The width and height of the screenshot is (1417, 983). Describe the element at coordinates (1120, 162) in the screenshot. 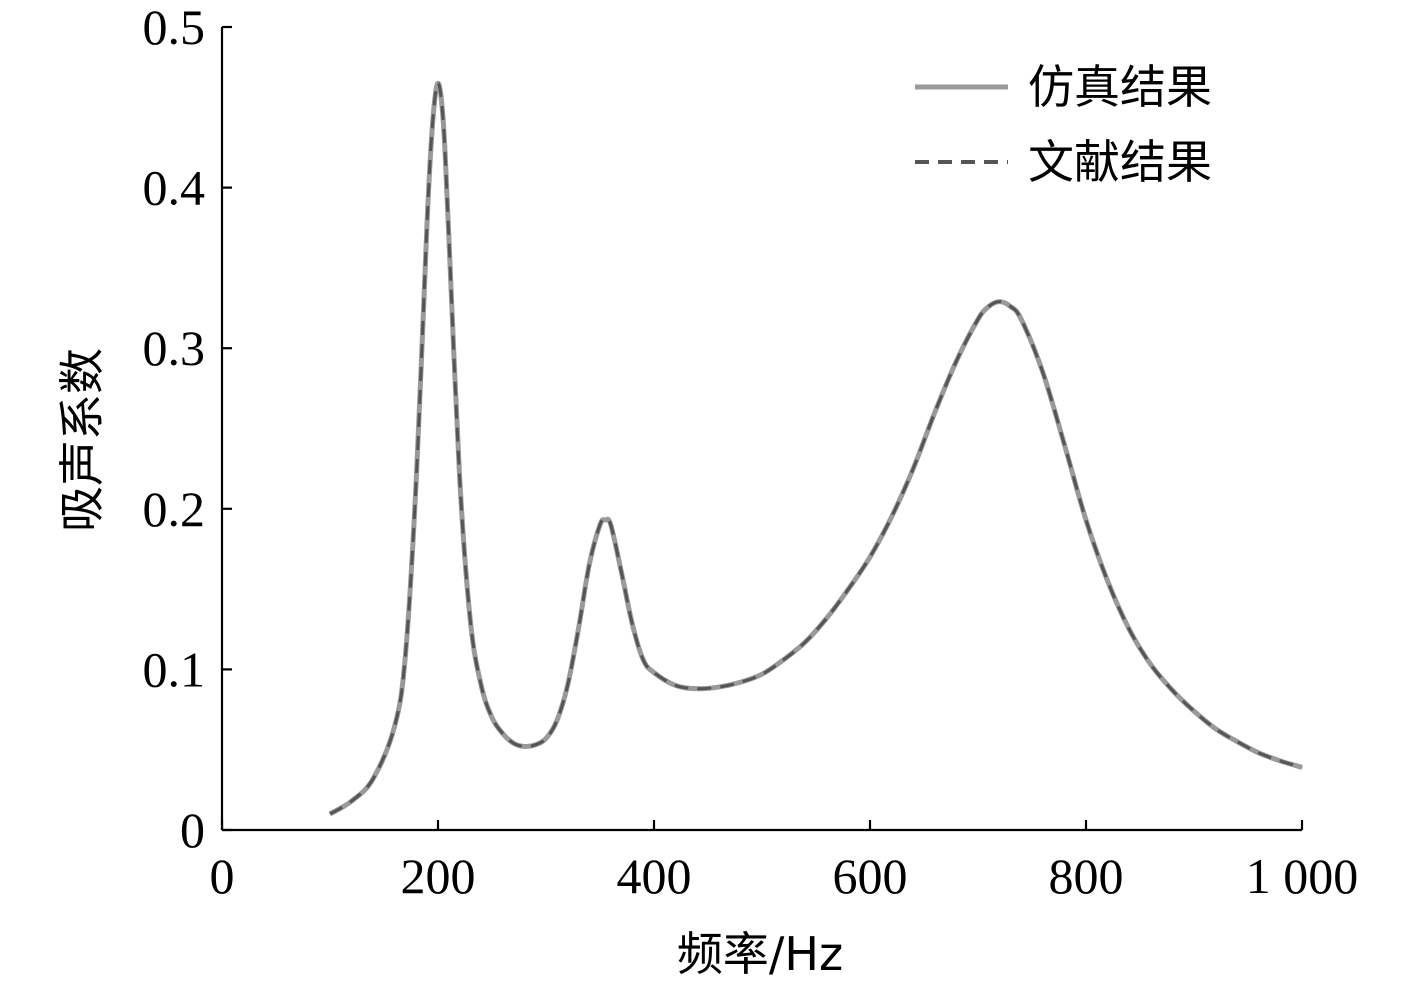

I see `legend-label: 文献结果` at that location.